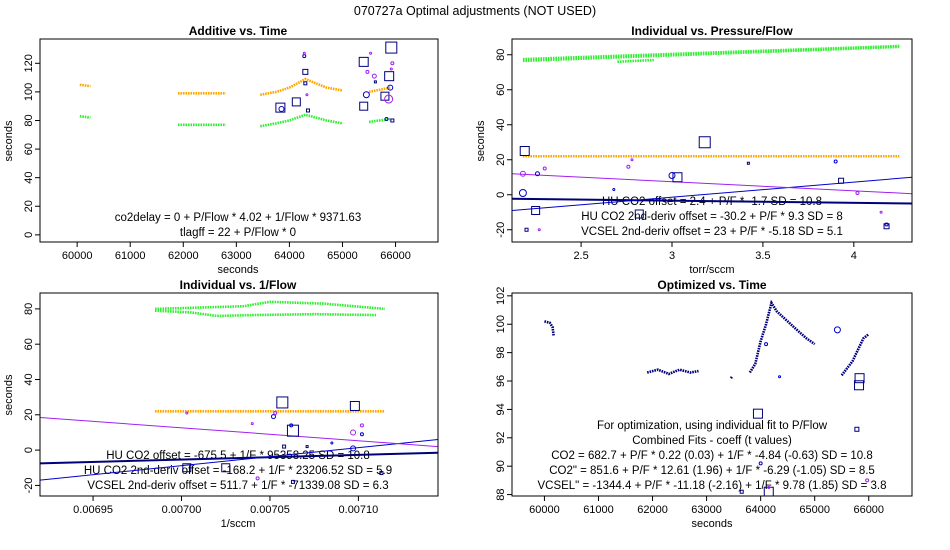  I want to click on y-tick-label: 20, so click(29, 206).